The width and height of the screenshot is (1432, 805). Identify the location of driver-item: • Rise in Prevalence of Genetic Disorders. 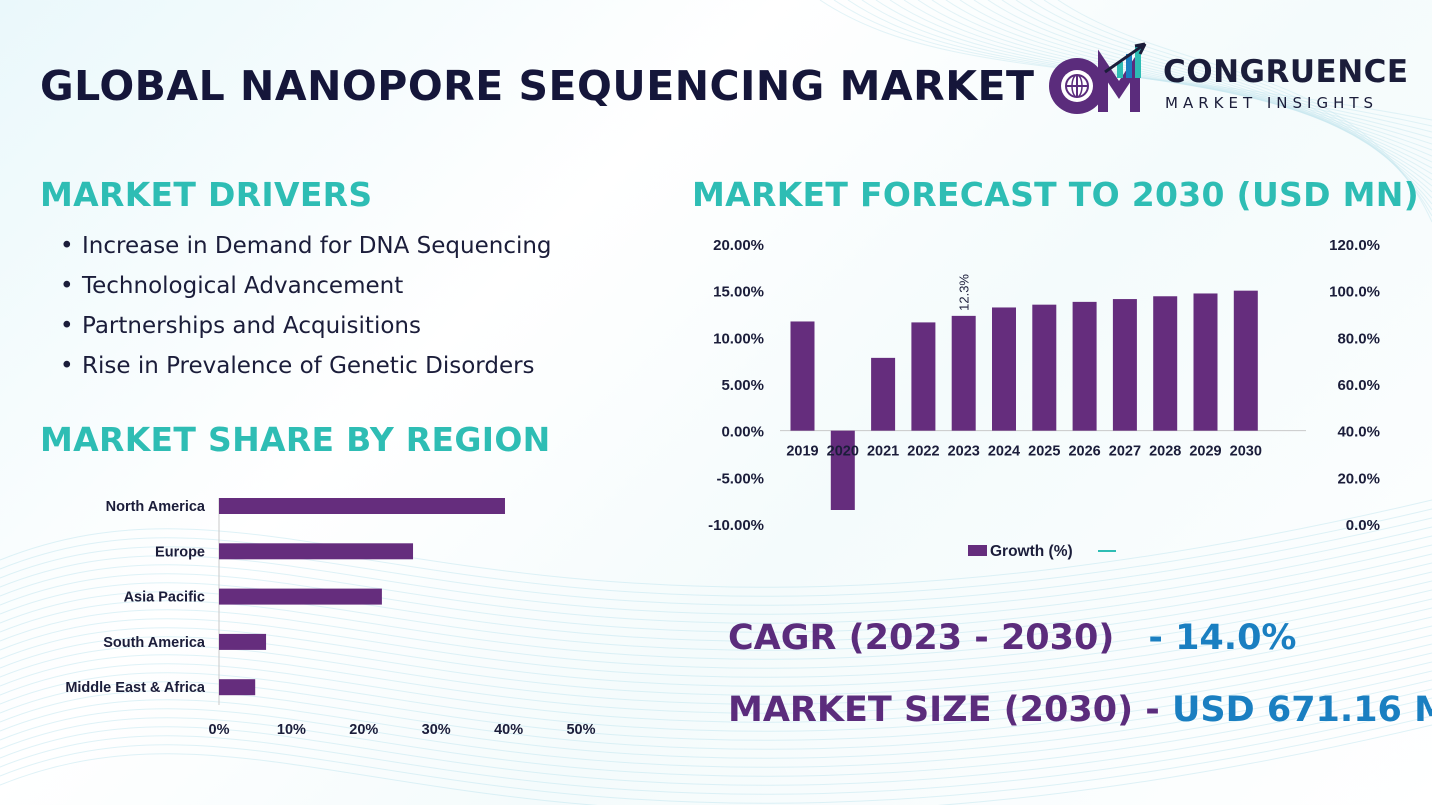
(306, 370).